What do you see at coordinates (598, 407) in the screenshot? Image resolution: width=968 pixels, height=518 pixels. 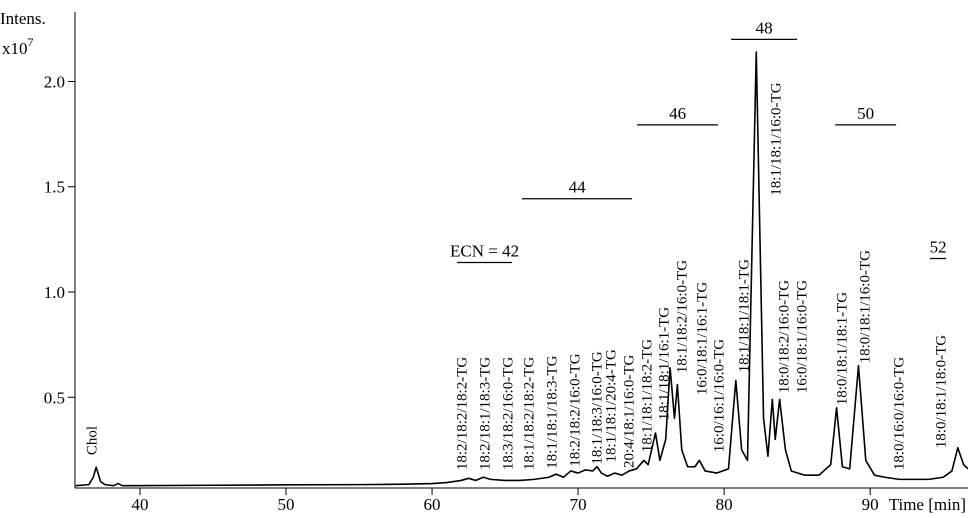 I see `peak-label: 18:1/18:3/16:0-TG` at bounding box center [598, 407].